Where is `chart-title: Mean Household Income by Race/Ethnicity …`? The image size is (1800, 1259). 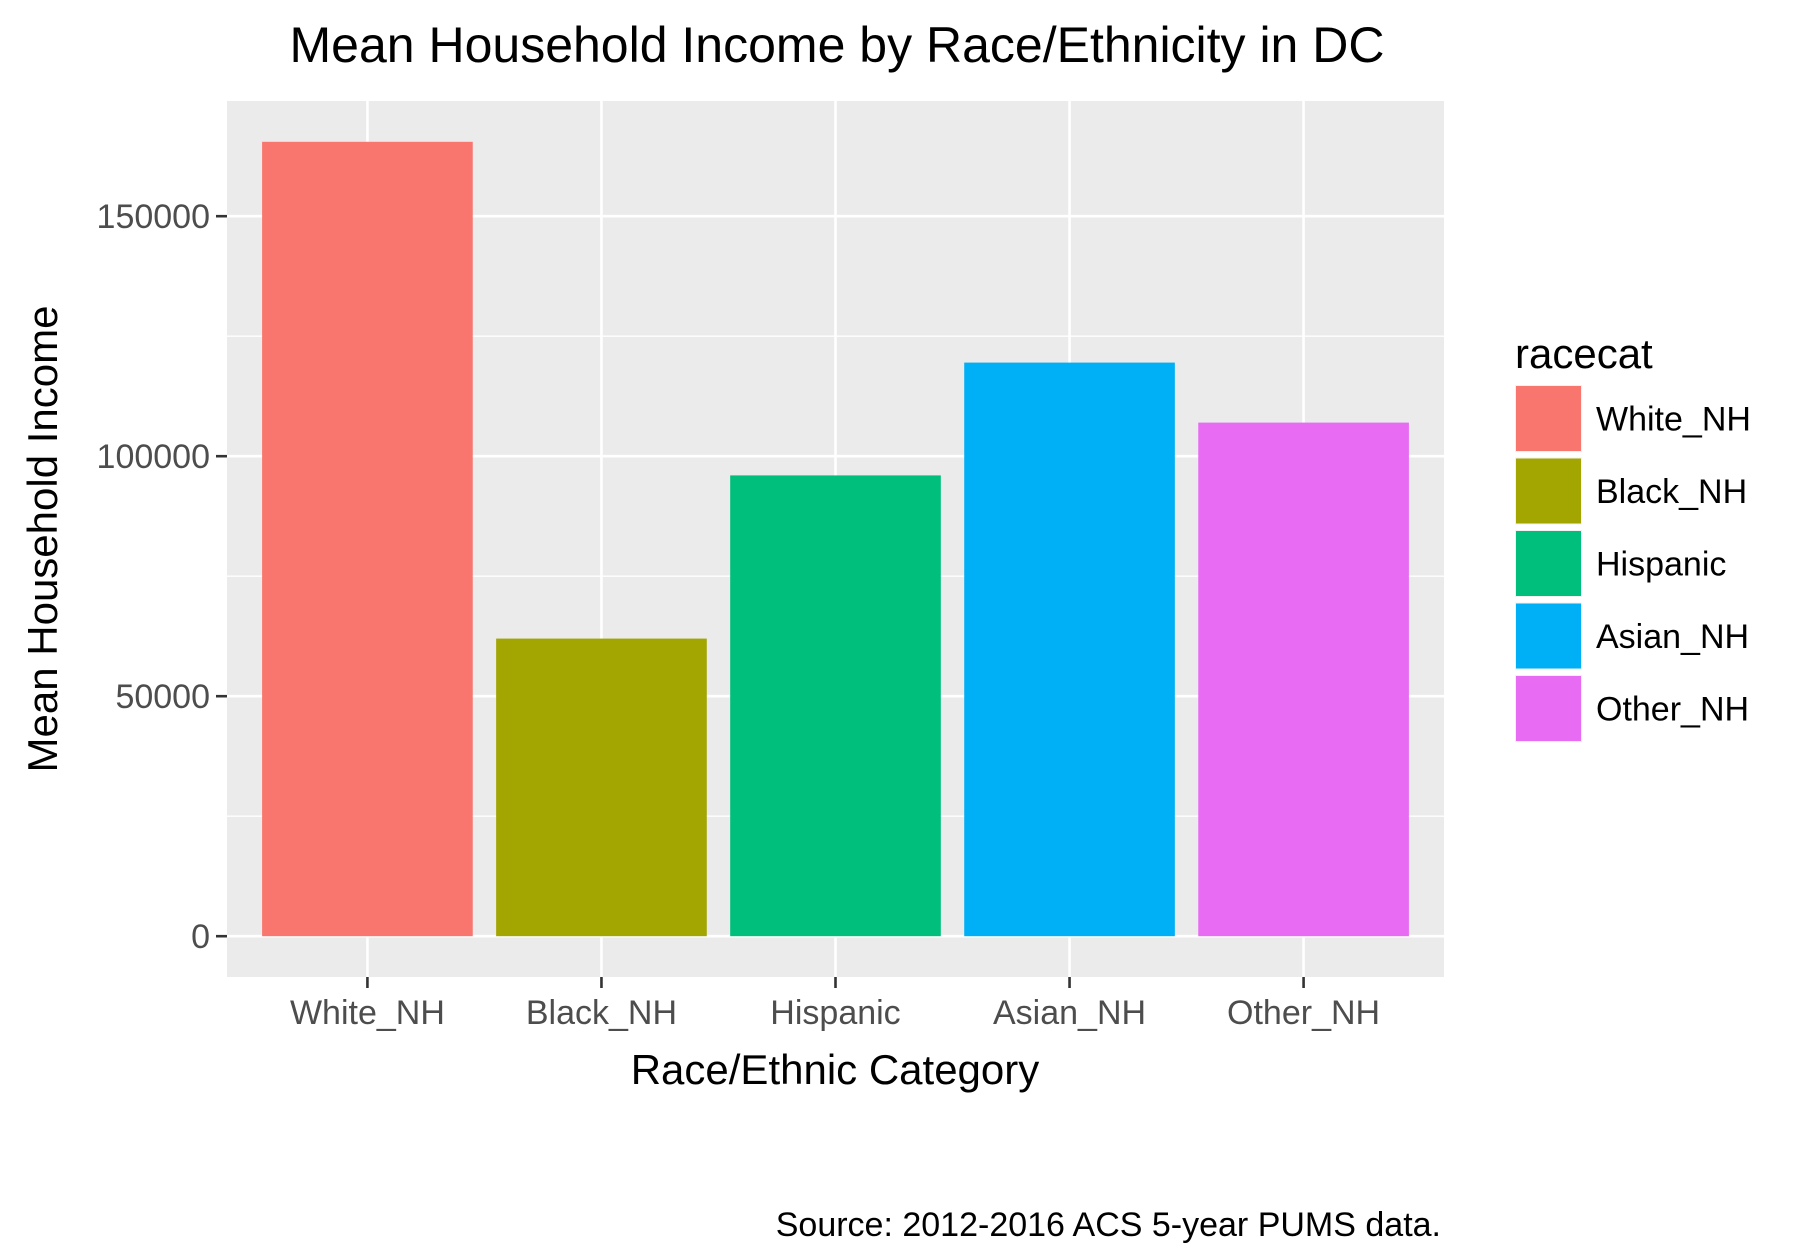 chart-title: Mean Household Income by Race/Ethnicity … is located at coordinates (837, 45).